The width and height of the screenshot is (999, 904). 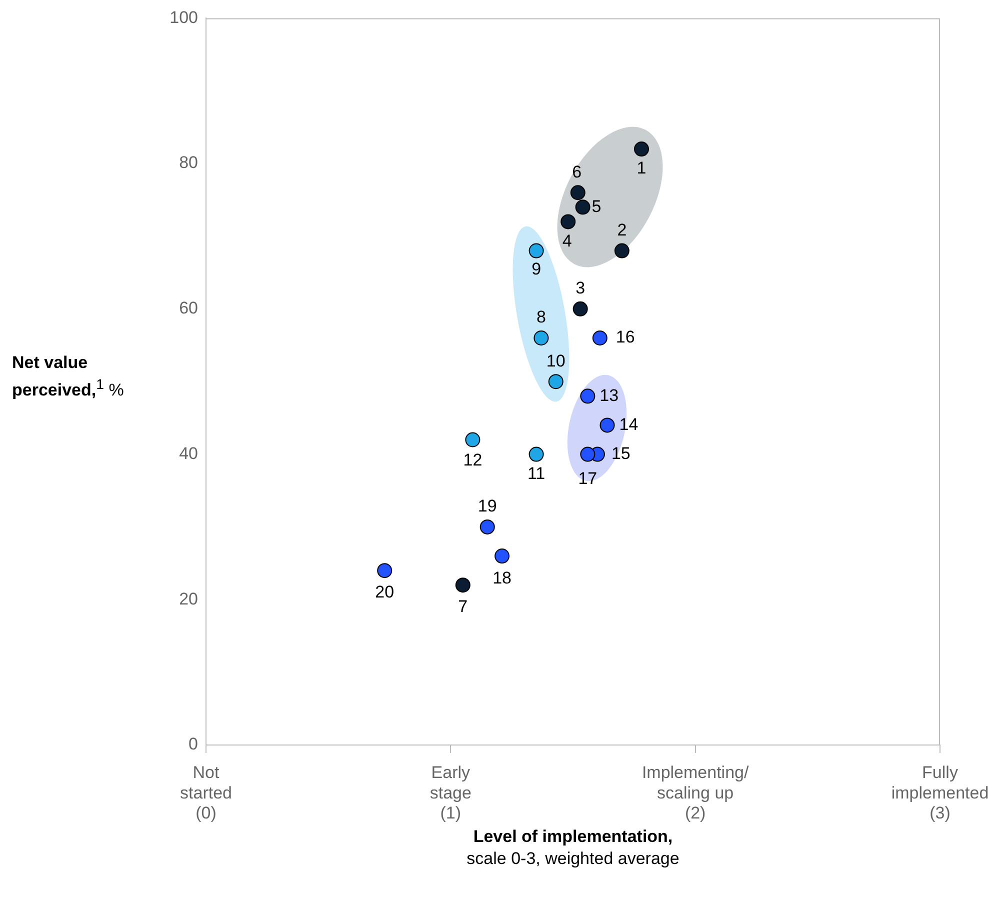 What do you see at coordinates (472, 460) in the screenshot?
I see `annotation: 12` at bounding box center [472, 460].